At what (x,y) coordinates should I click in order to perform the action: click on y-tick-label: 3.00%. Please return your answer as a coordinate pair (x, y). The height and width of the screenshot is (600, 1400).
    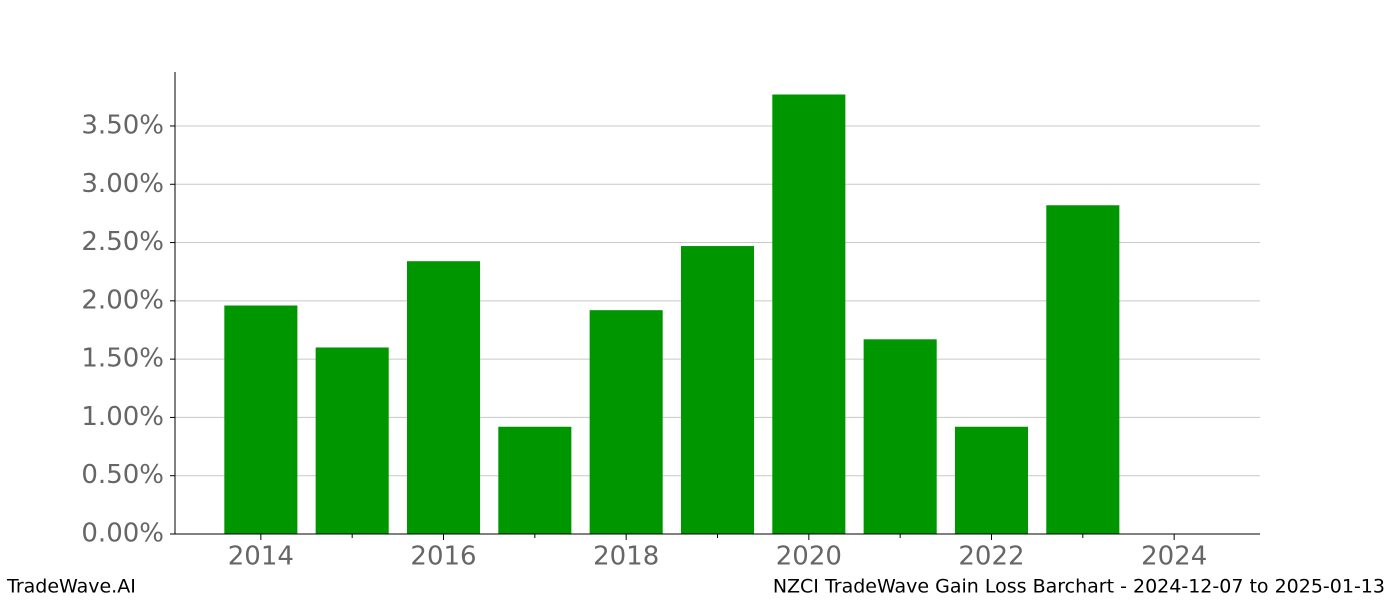
    Looking at the image, I should click on (122, 184).